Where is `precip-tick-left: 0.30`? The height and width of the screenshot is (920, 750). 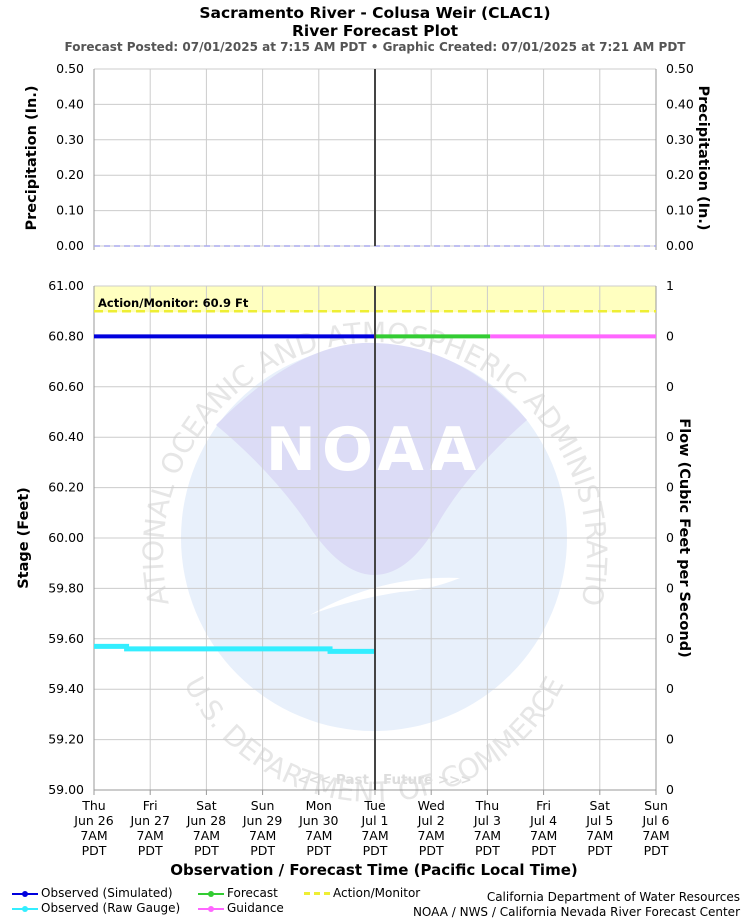
precip-tick-left: 0.30 is located at coordinates (70, 139).